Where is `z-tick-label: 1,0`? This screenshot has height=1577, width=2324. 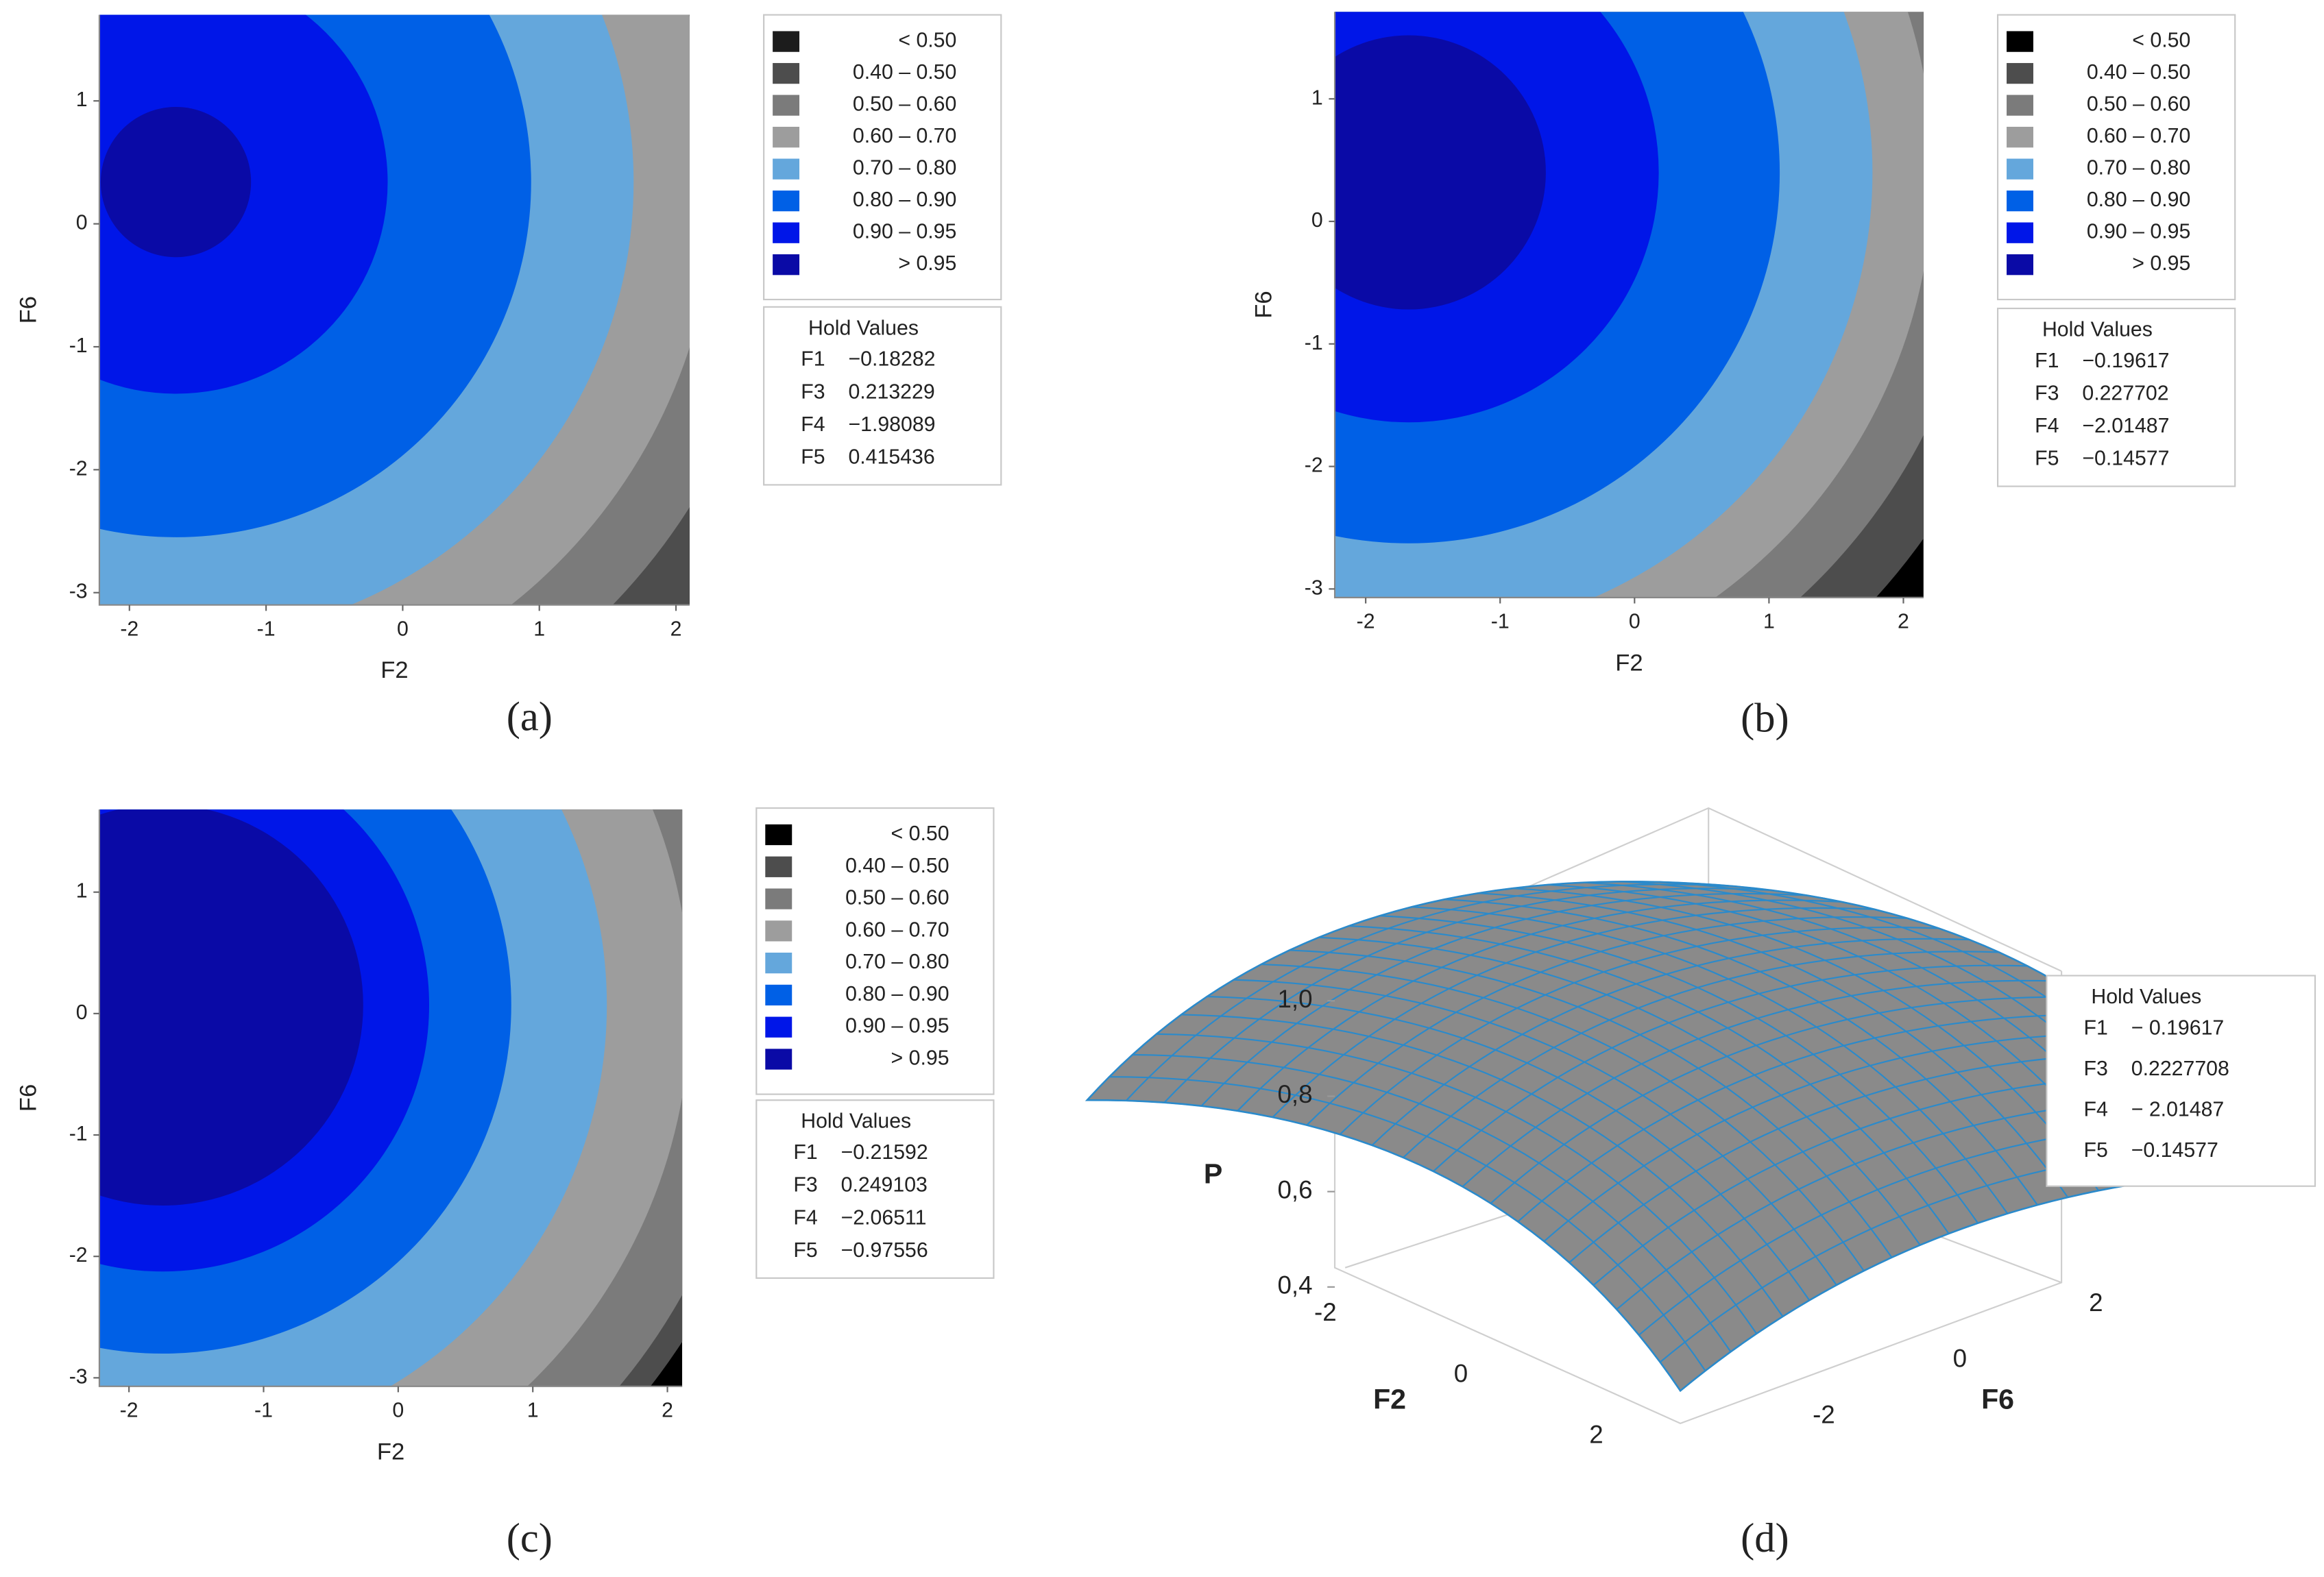
z-tick-label: 1,0 is located at coordinates (1294, 999).